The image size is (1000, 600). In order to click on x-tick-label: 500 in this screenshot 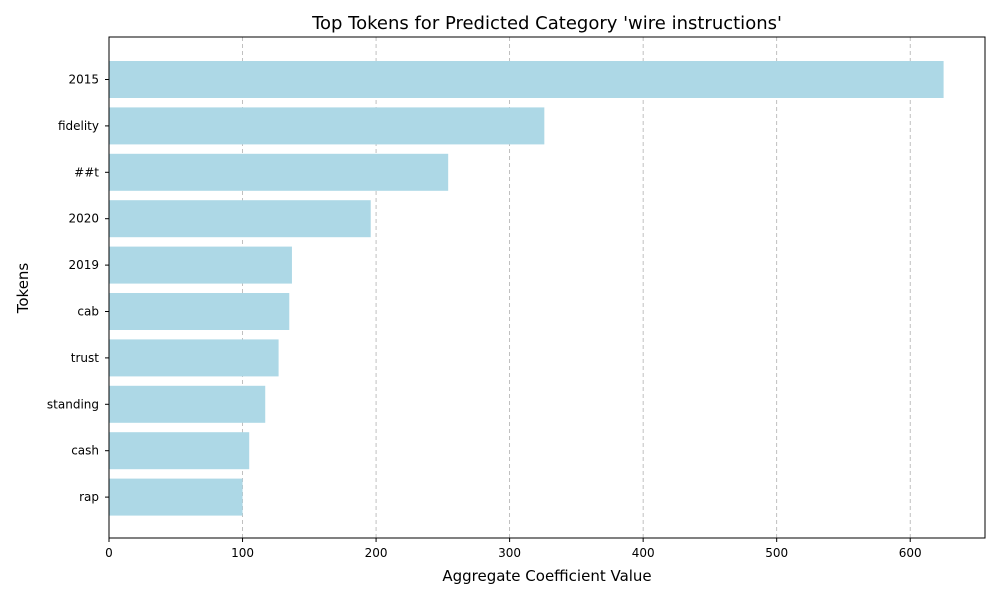, I will do `click(776, 553)`.